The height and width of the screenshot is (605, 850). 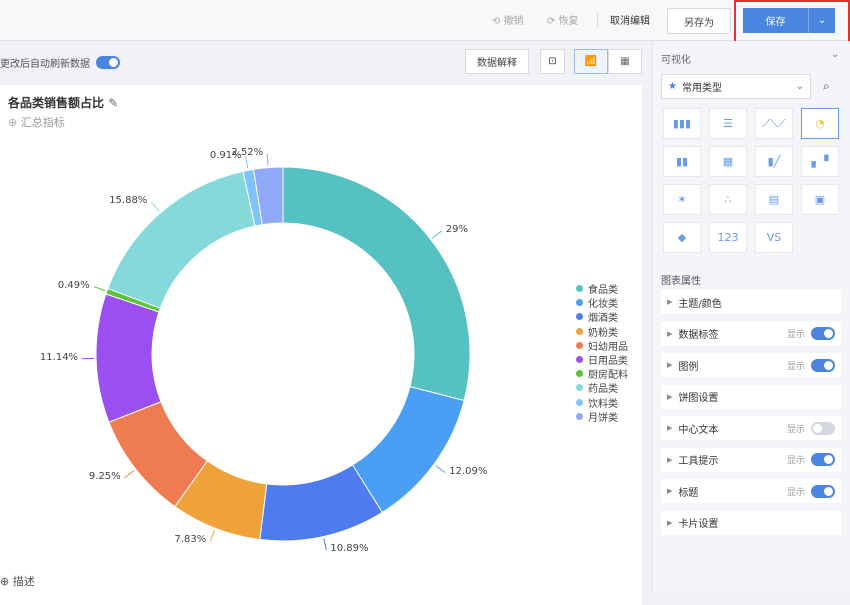 What do you see at coordinates (602, 359) in the screenshot?
I see `legend-item: 日用品类` at bounding box center [602, 359].